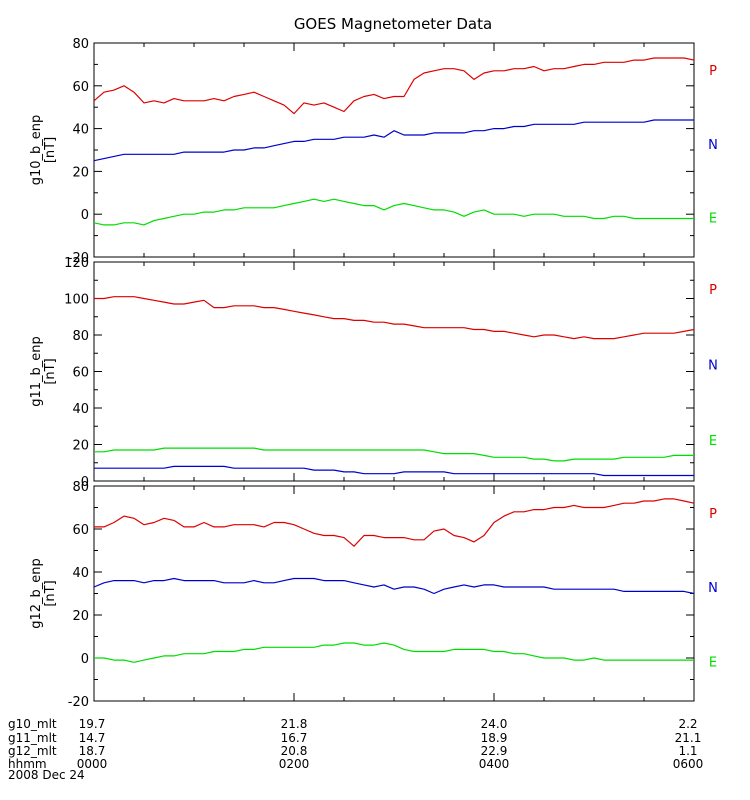 The height and width of the screenshot is (800, 750). I want to click on footer-row-value: 21.8, so click(294, 724).